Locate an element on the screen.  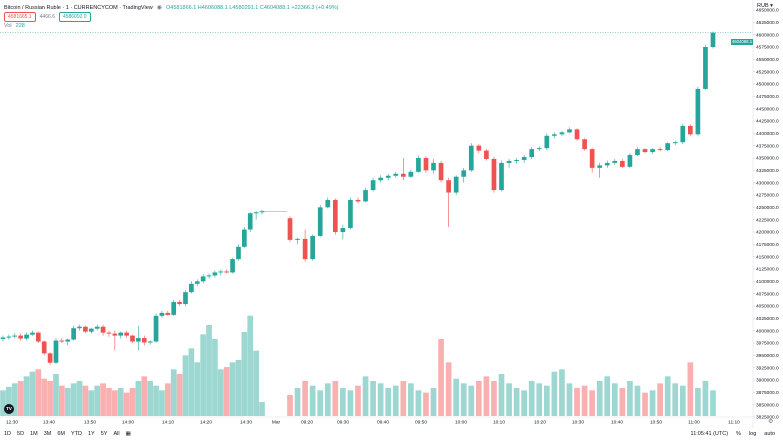
x-tick-label: 10:20 is located at coordinates (540, 423).